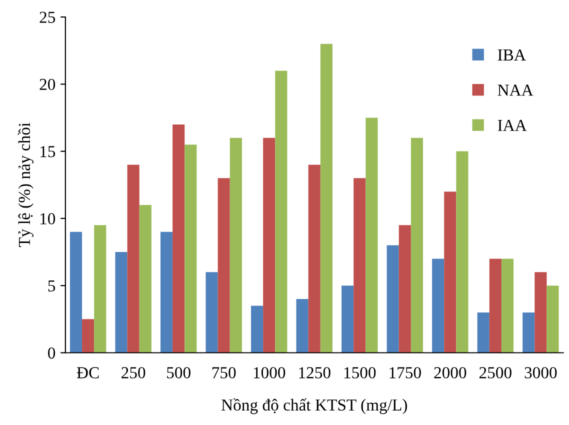  What do you see at coordinates (516, 90) in the screenshot?
I see `legend-label: NAA` at bounding box center [516, 90].